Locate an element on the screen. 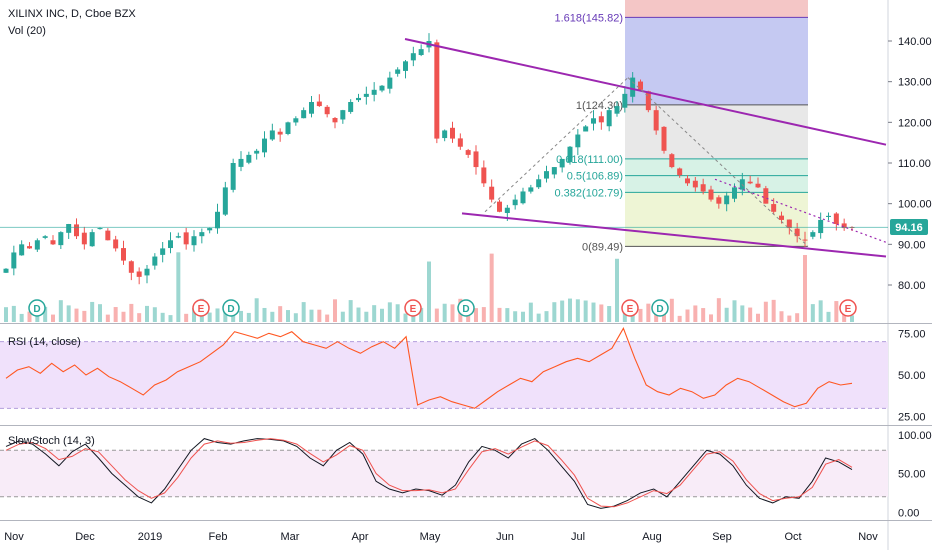  rsi-tick-label: 50.00 is located at coordinates (912, 376).